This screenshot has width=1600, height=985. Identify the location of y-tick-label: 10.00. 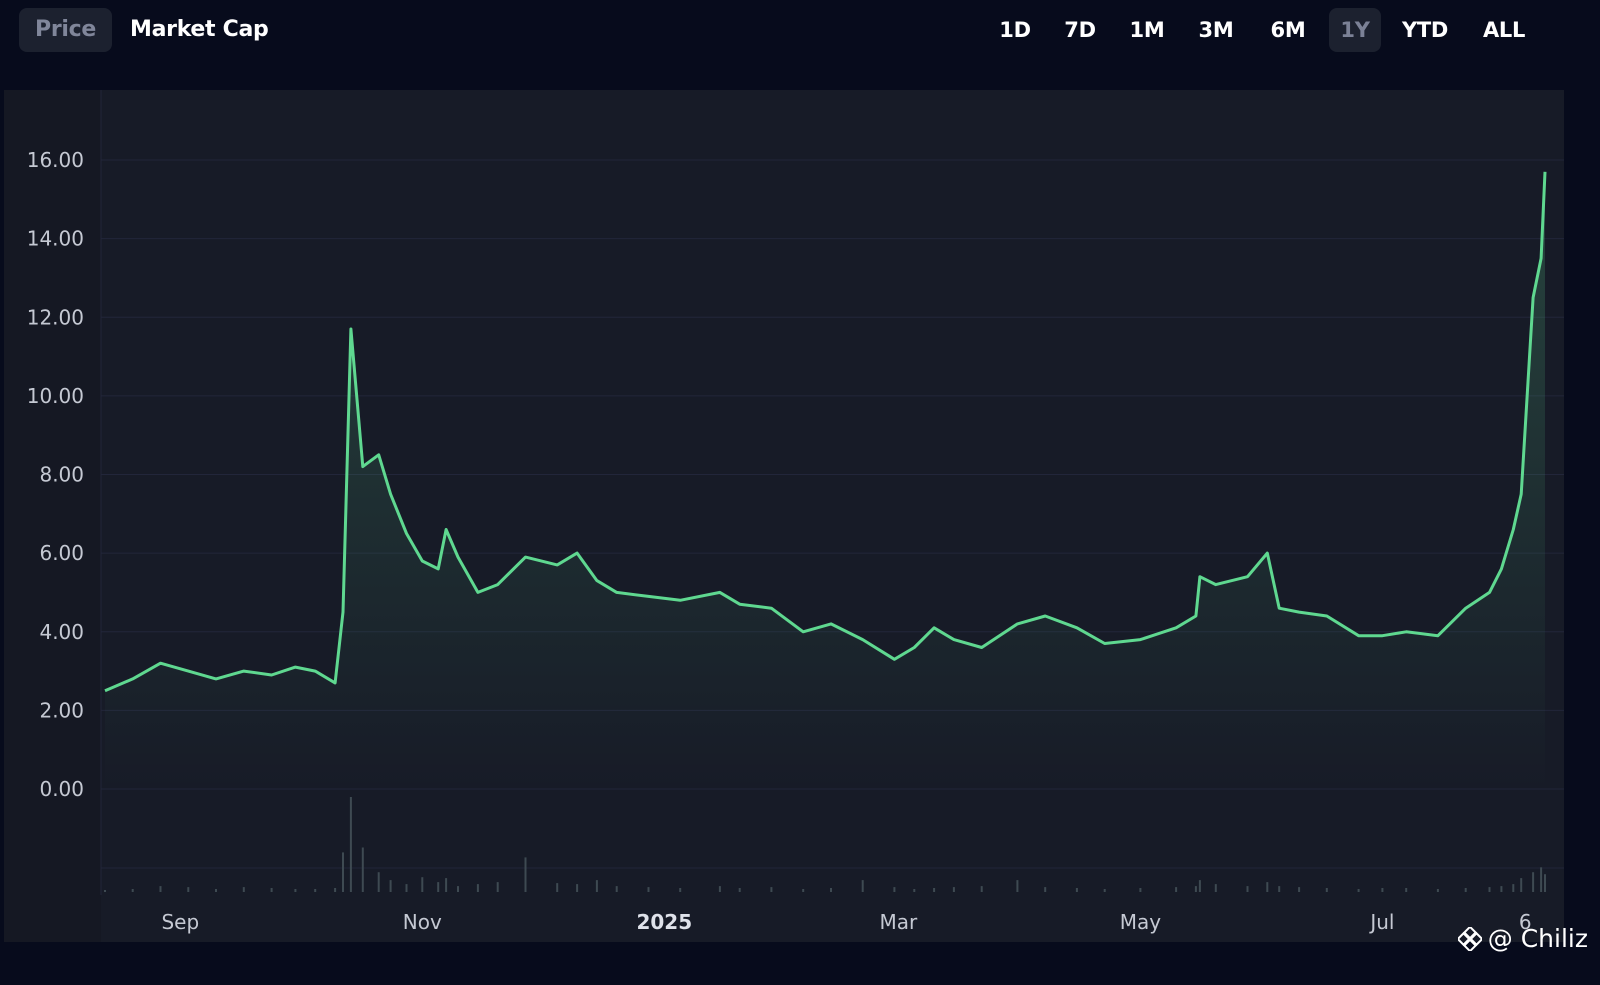
(55, 396).